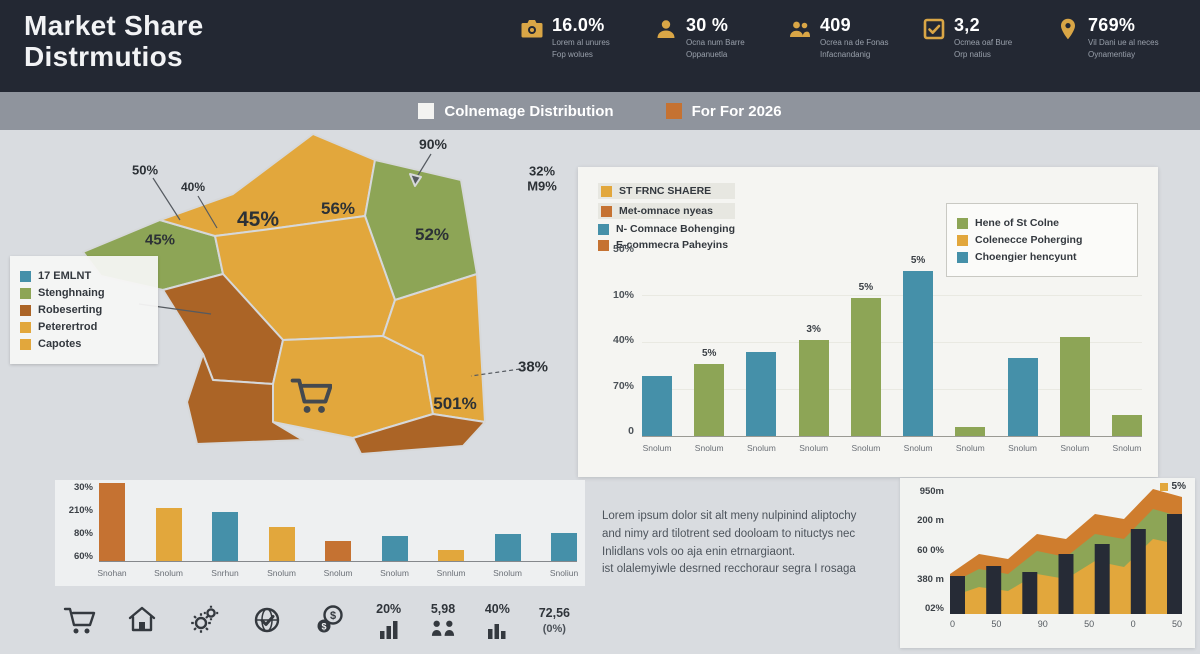 The height and width of the screenshot is (654, 1200). Describe the element at coordinates (497, 620) in the screenshot. I see `icon-cell: 40%` at that location.